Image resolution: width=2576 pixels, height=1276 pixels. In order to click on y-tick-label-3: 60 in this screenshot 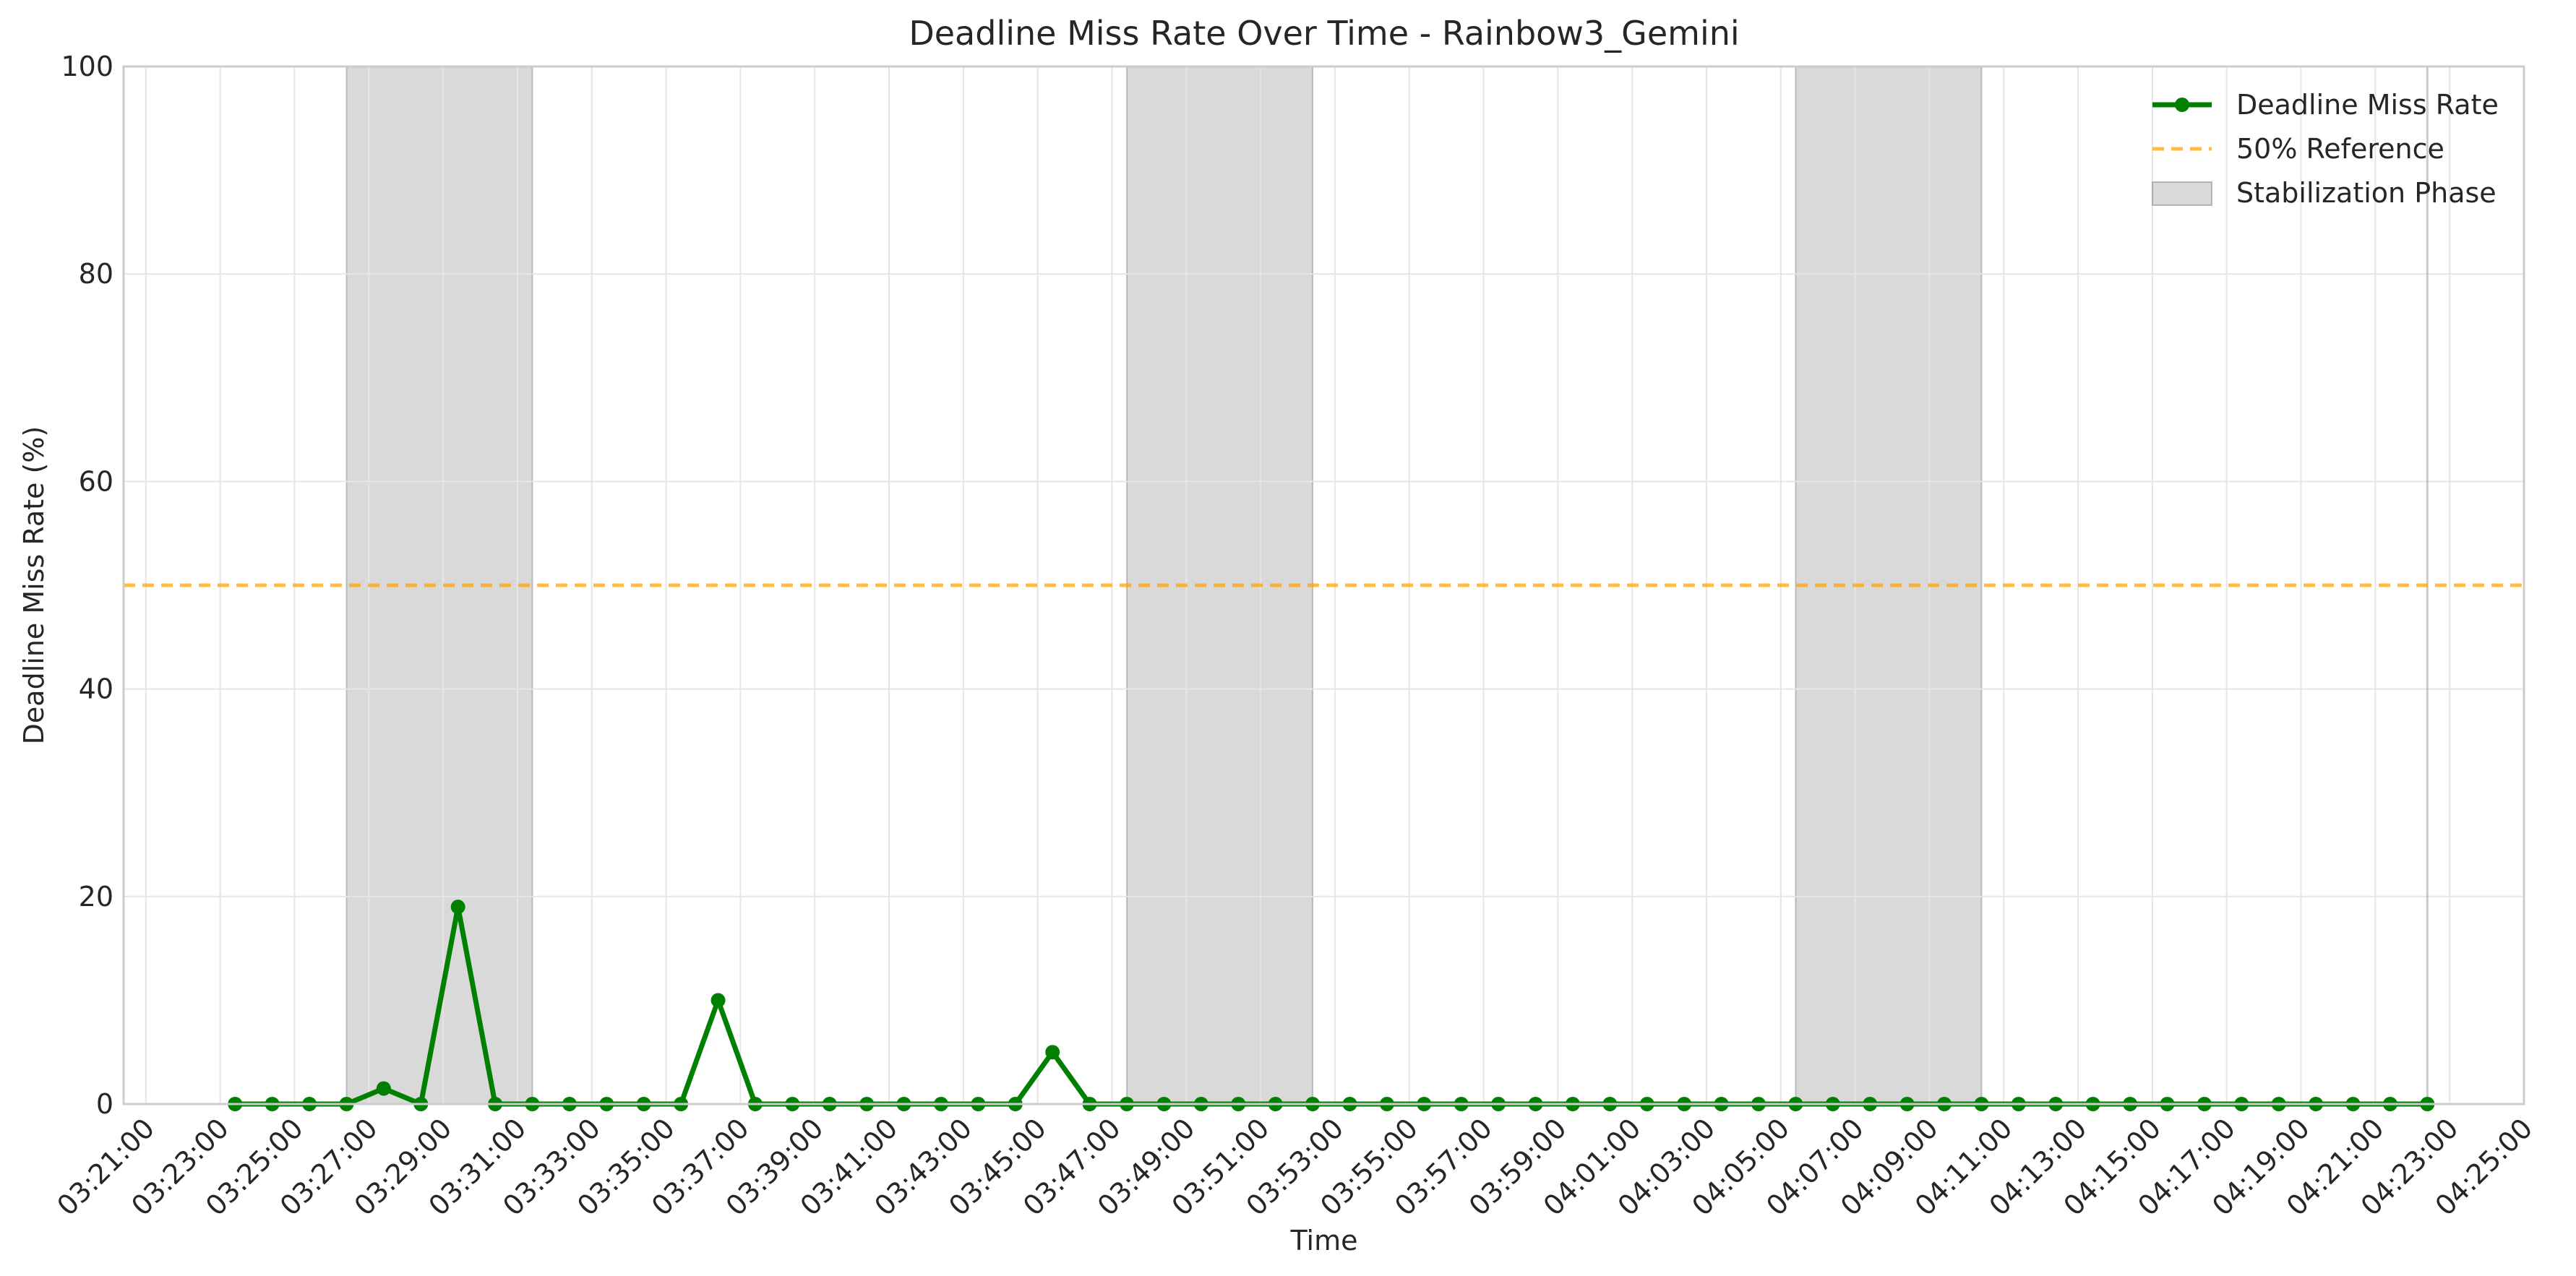, I will do `click(96, 481)`.